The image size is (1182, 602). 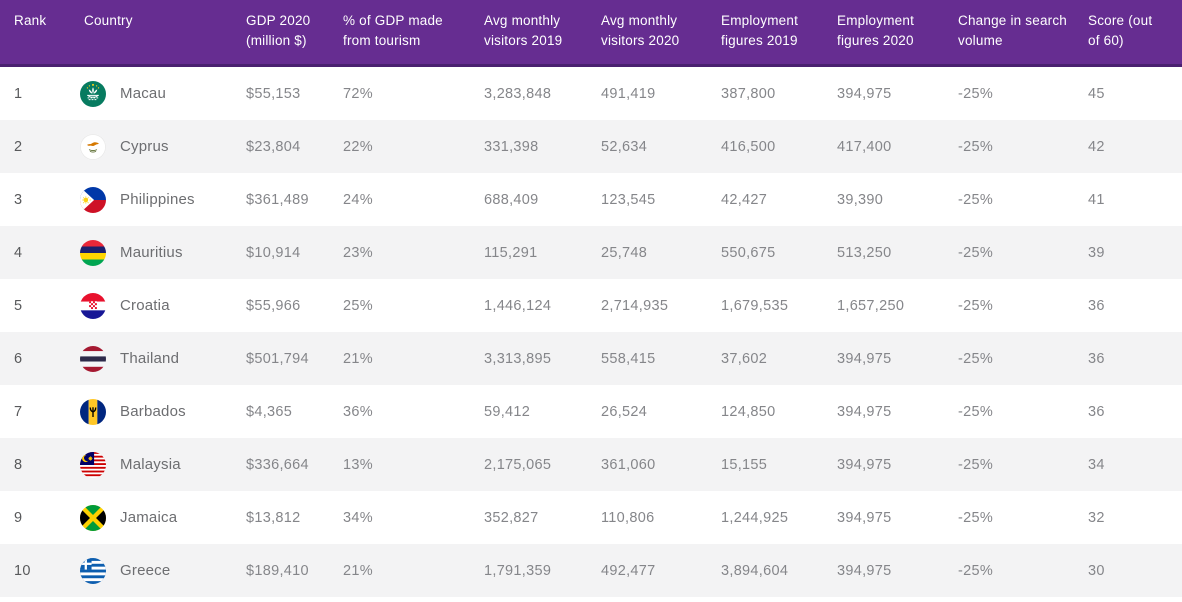 I want to click on visitors-2020-cell: 492,477, so click(x=628, y=570).